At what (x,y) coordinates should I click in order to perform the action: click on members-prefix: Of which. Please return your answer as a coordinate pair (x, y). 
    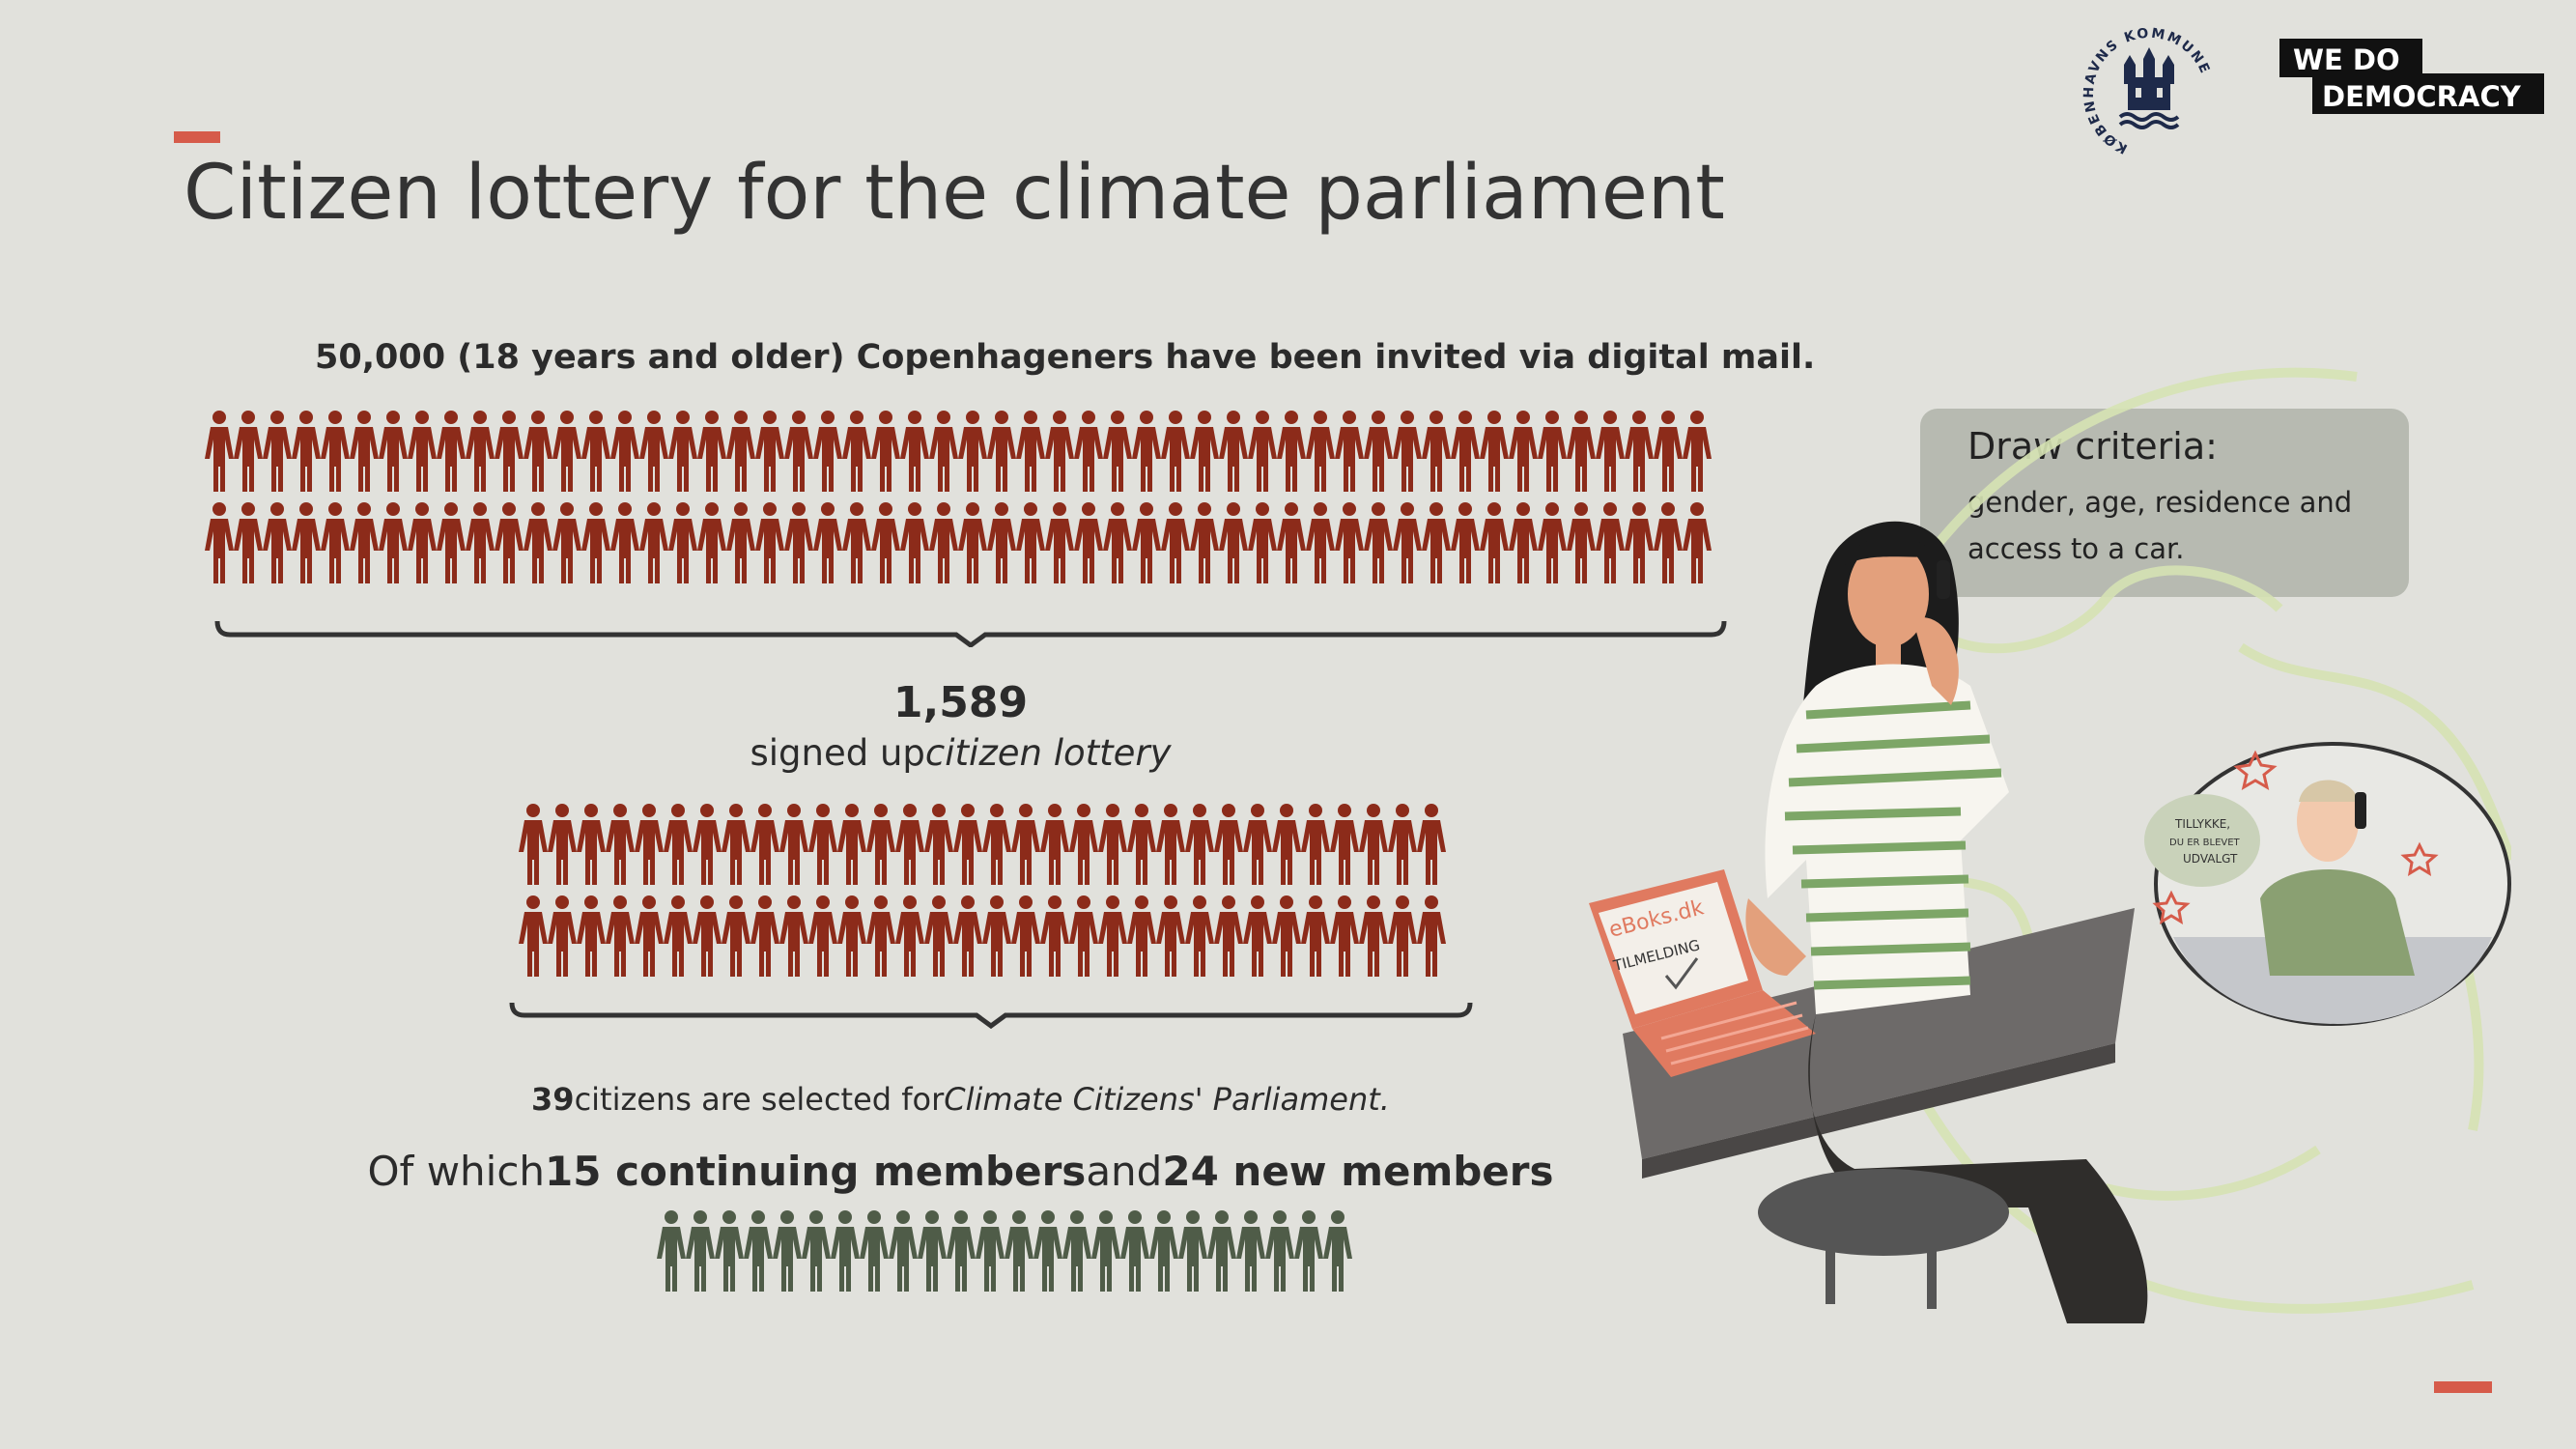
    Looking at the image, I should click on (456, 1171).